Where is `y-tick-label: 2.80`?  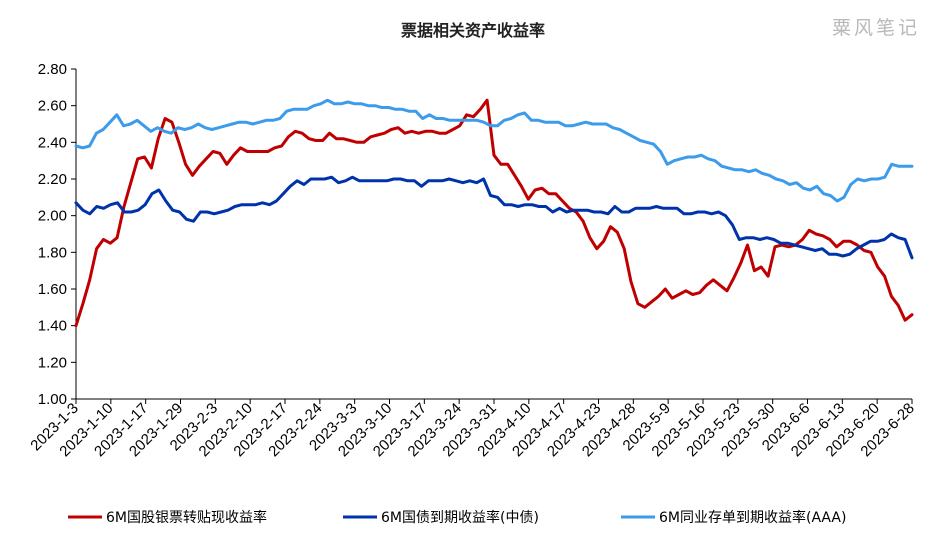 y-tick-label: 2.80 is located at coordinates (52, 69).